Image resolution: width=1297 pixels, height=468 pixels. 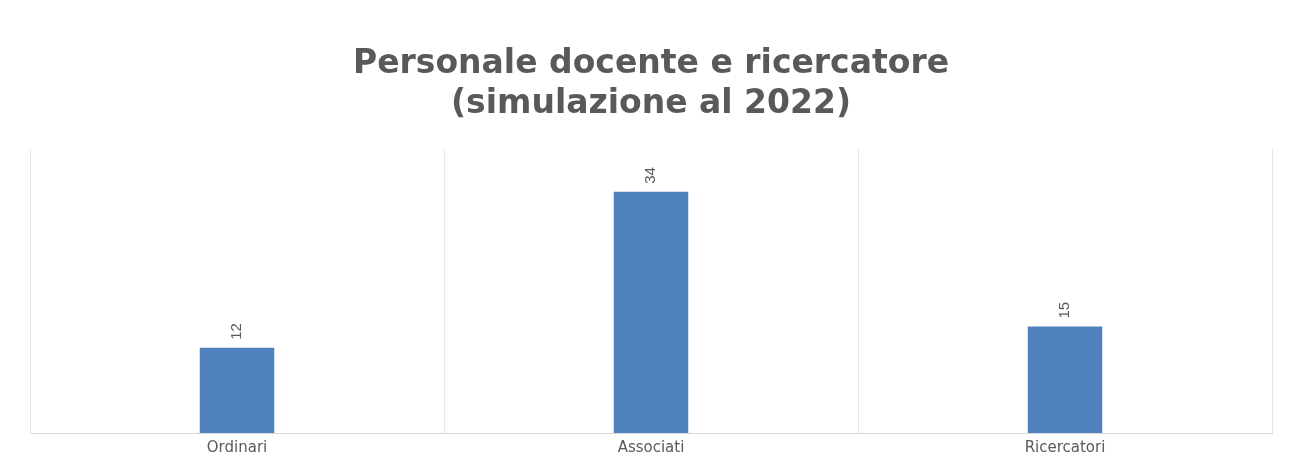 I want to click on x-tick-label: Associati, so click(x=651, y=446).